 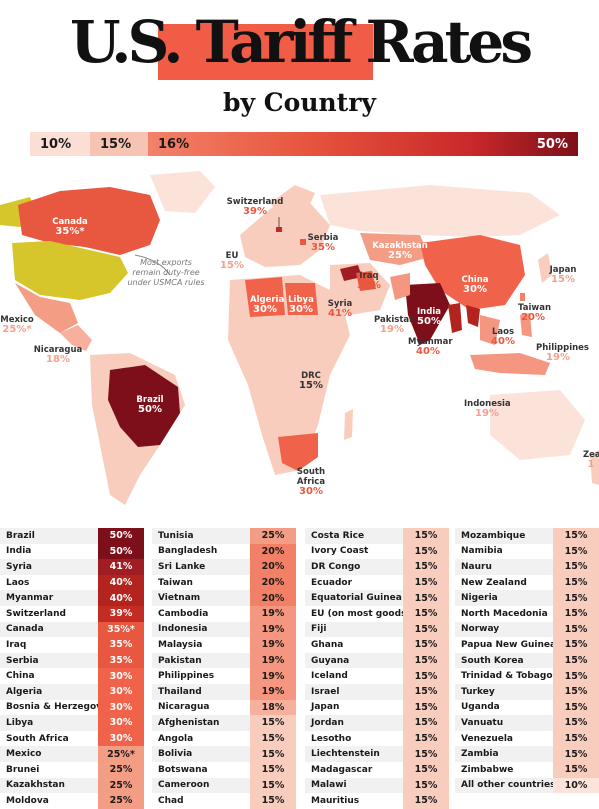 What do you see at coordinates (37, 738) in the screenshot?
I see `country-name: South Africa` at bounding box center [37, 738].